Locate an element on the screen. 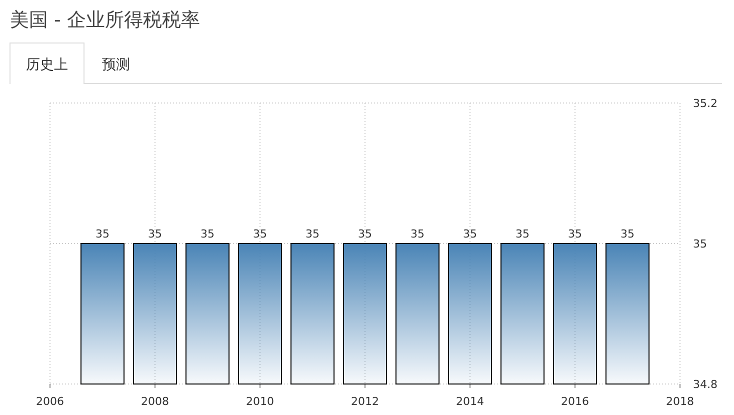 The width and height of the screenshot is (734, 415). y-tick-label: 35 is located at coordinates (700, 244).